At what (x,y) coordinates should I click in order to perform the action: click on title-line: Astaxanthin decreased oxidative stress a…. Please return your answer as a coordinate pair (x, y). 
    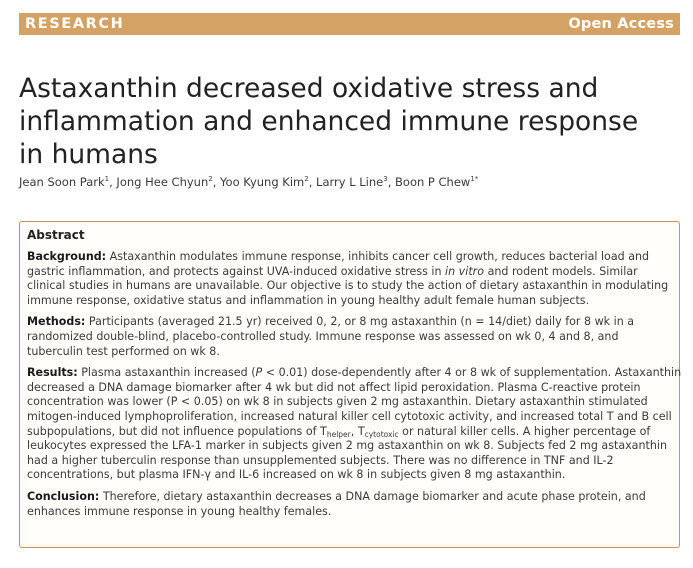
    Looking at the image, I should click on (309, 88).